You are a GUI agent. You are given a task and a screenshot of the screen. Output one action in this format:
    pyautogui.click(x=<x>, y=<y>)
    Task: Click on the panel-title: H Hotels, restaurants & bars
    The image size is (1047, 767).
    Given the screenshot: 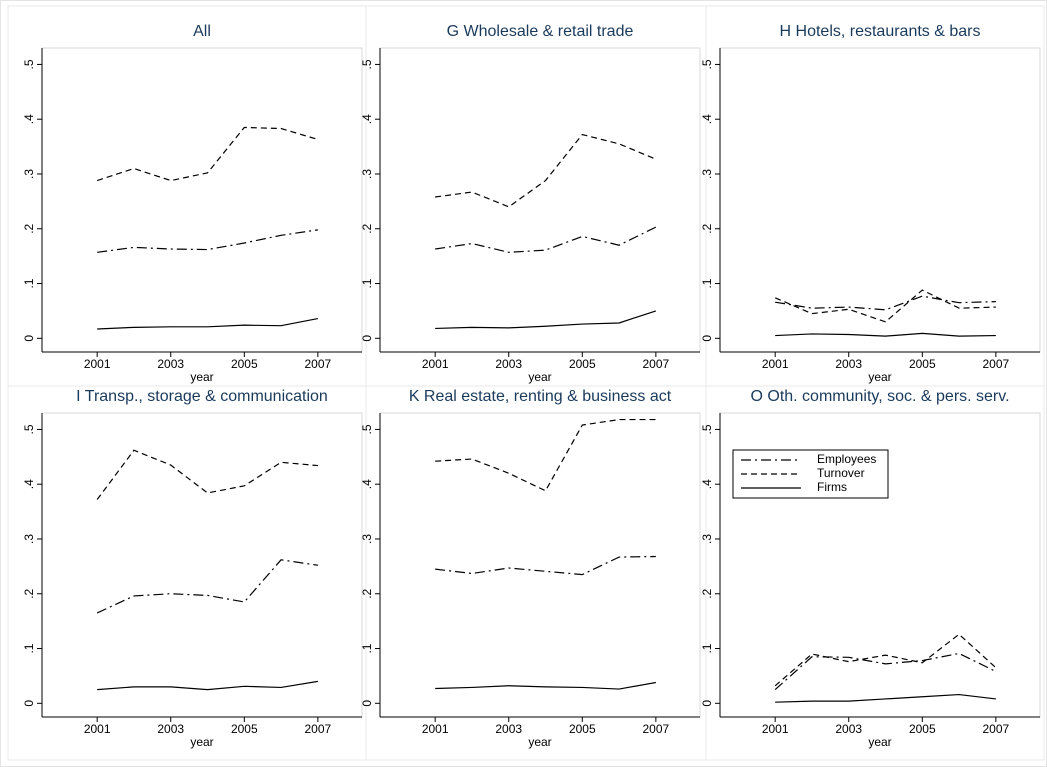 What is the action you would take?
    pyautogui.click(x=880, y=31)
    